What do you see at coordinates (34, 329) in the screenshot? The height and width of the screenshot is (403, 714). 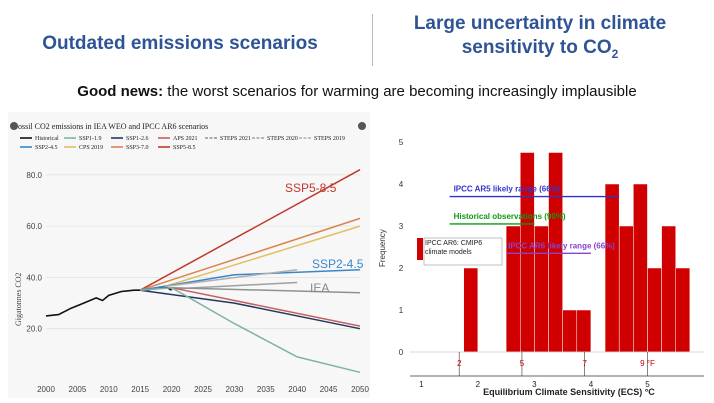 I see `y-tick-label: 20.0` at bounding box center [34, 329].